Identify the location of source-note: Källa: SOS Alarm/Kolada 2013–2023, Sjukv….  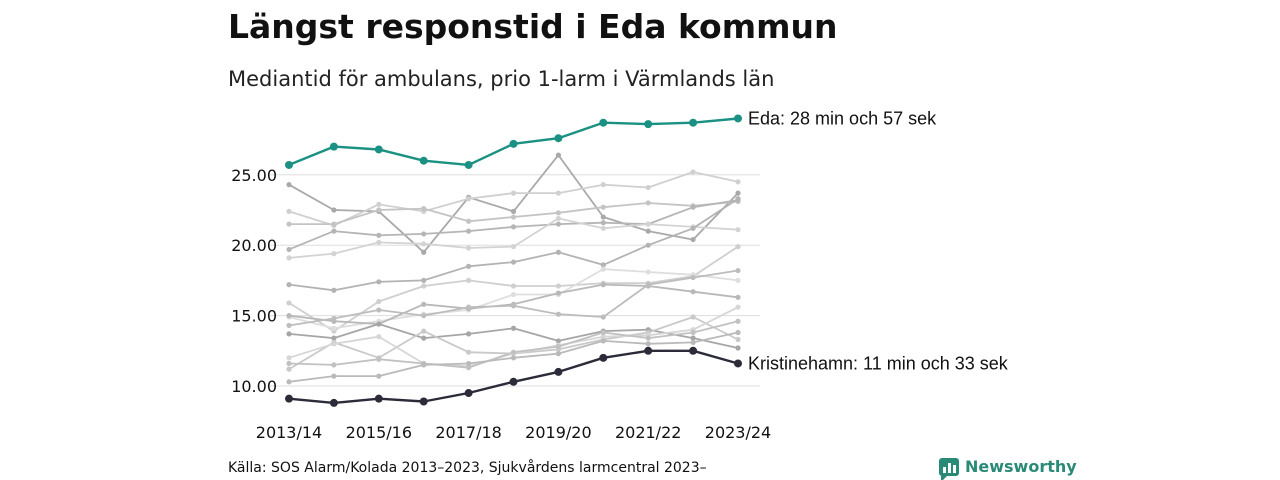
(467, 467).